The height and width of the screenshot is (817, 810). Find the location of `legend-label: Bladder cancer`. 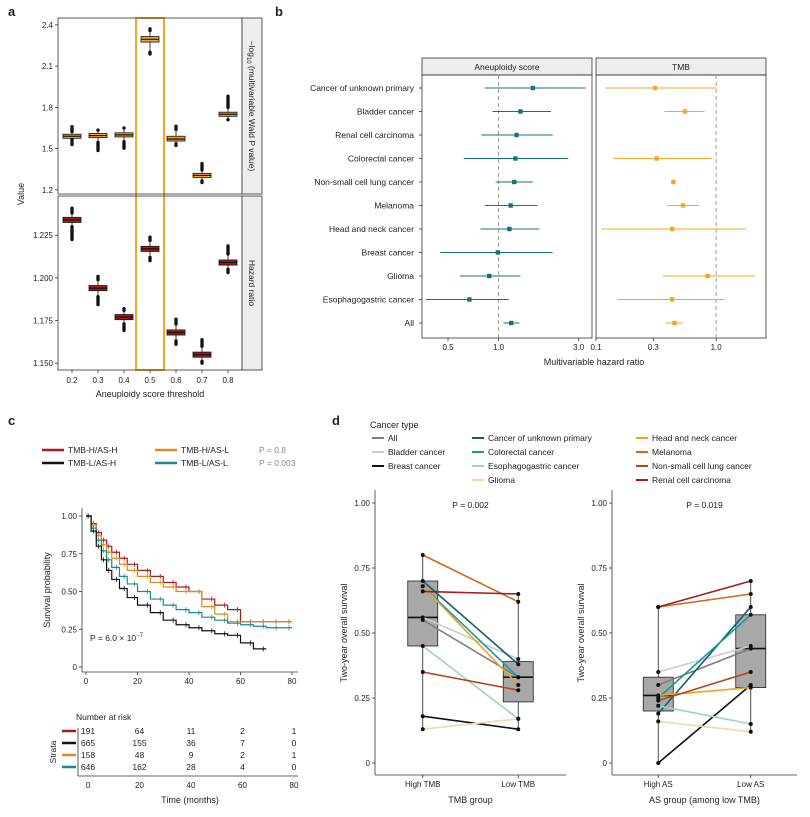

legend-label: Bladder cancer is located at coordinates (416, 452).